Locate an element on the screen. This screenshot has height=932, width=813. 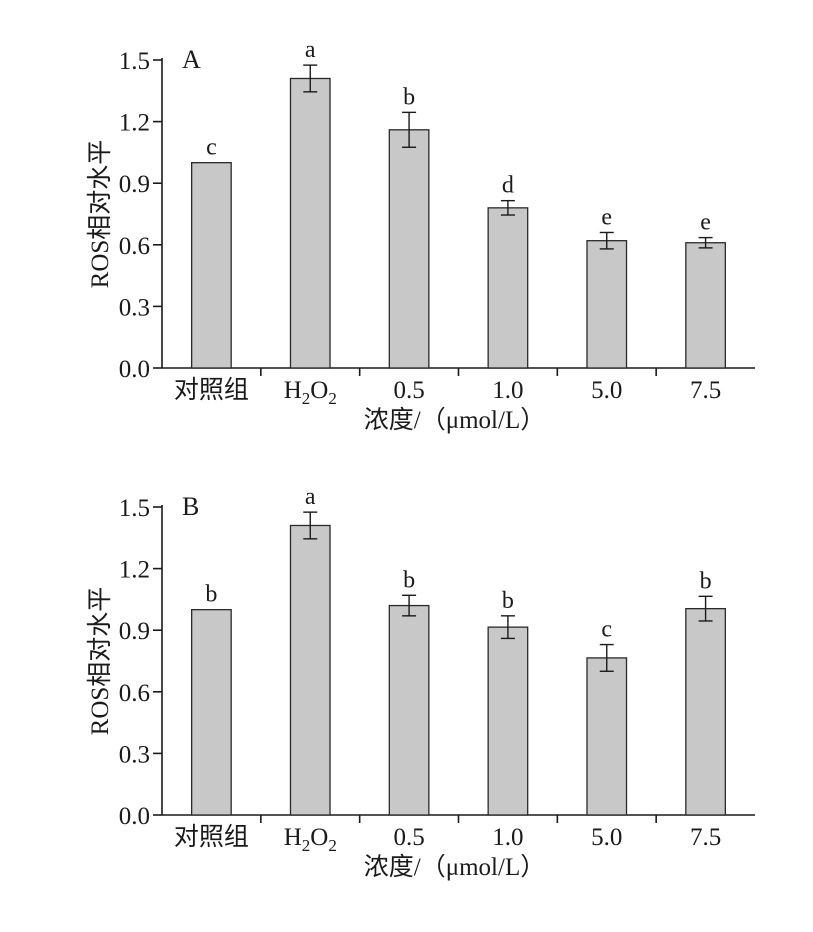
panel-label: A is located at coordinates (191, 59).